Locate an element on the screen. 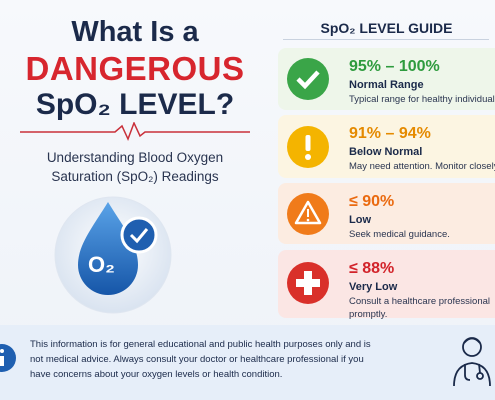 The height and width of the screenshot is (400, 495). info-icon is located at coordinates (8, 358).